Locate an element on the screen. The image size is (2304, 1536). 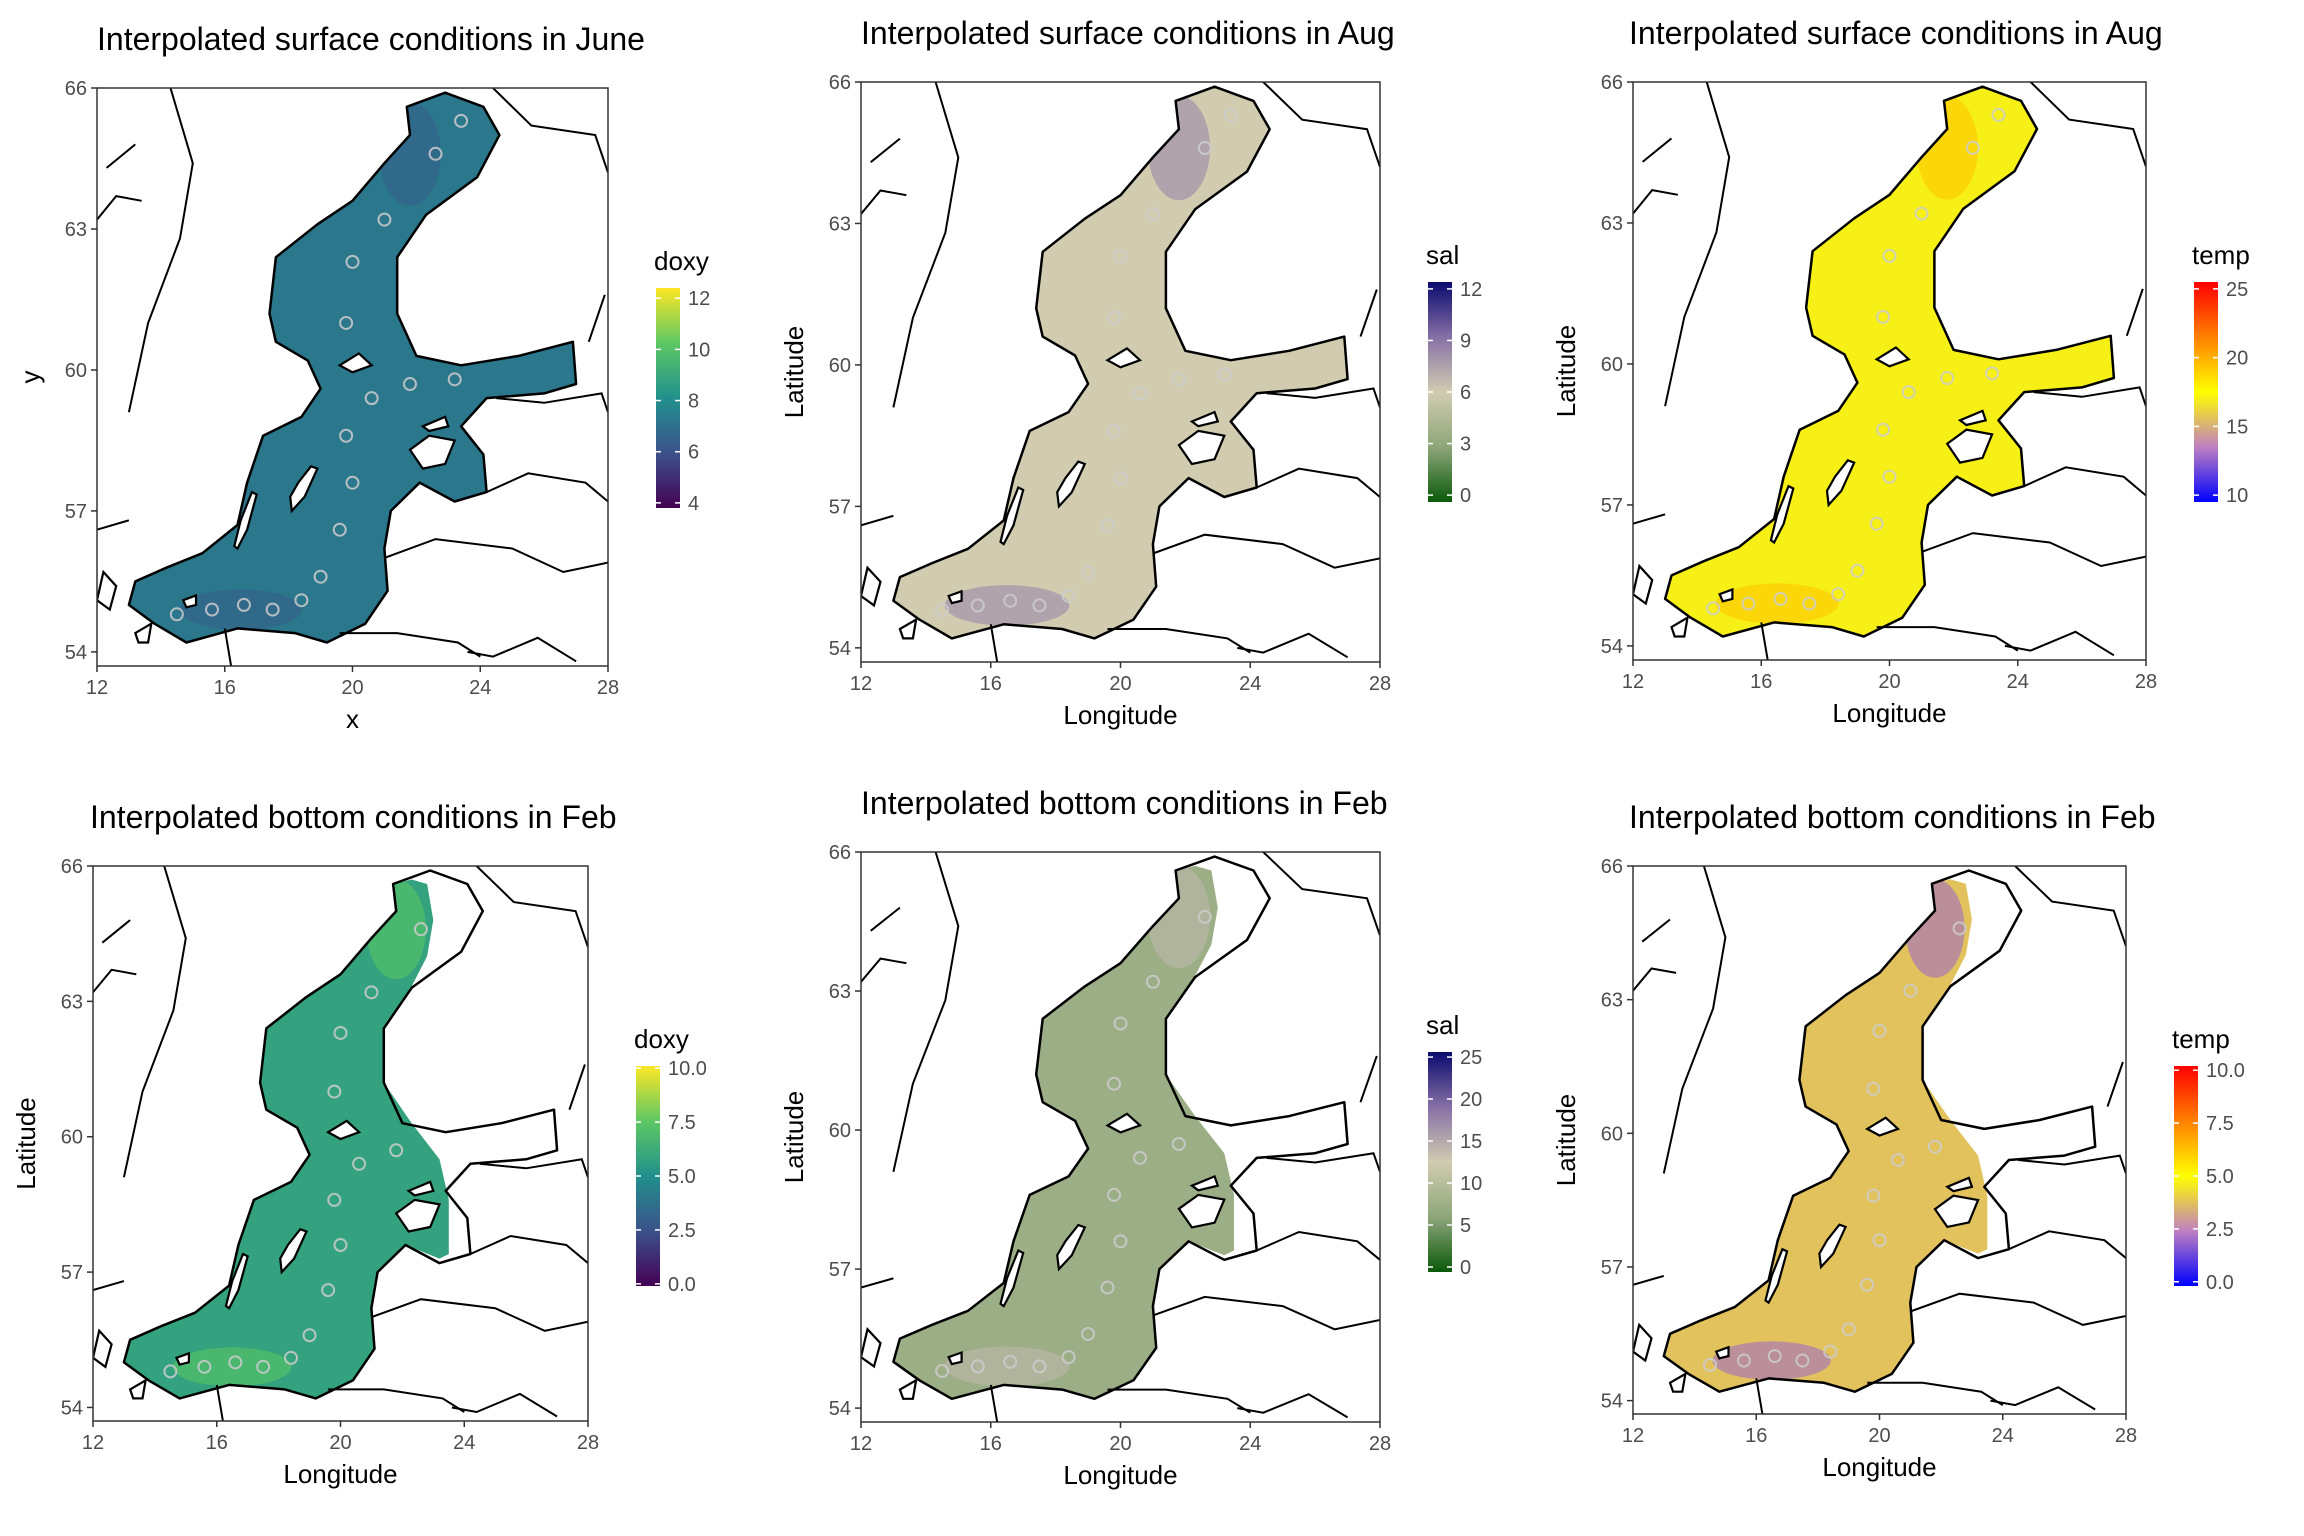
legend-tick-label: 10.0 is located at coordinates (687, 1069).